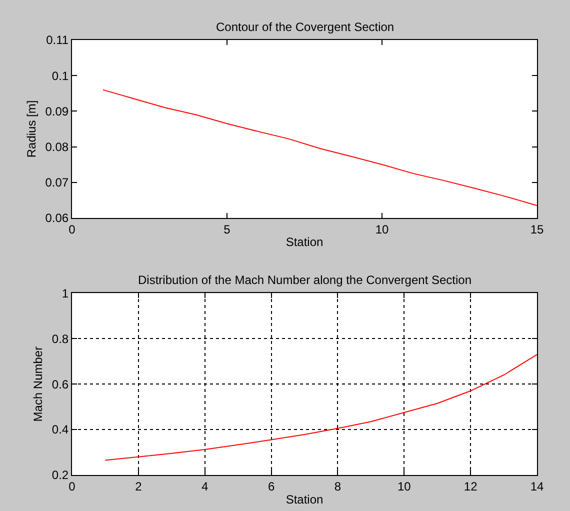 This screenshot has width=570, height=511. I want to click on y-tick-label: 0.11, so click(57, 40).